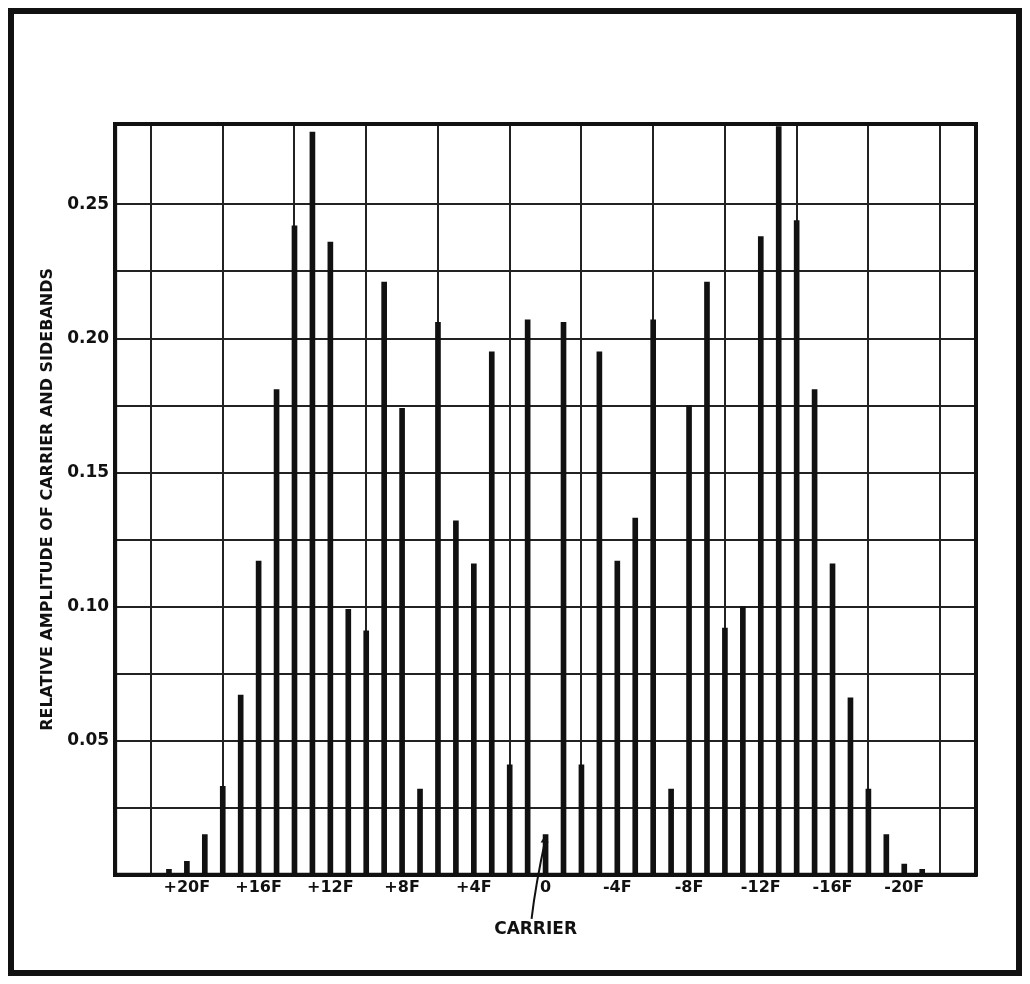 Image resolution: width=1030 pixels, height=984 pixels. Describe the element at coordinates (88, 336) in the screenshot. I see `y-tick-label: 0.20` at that location.